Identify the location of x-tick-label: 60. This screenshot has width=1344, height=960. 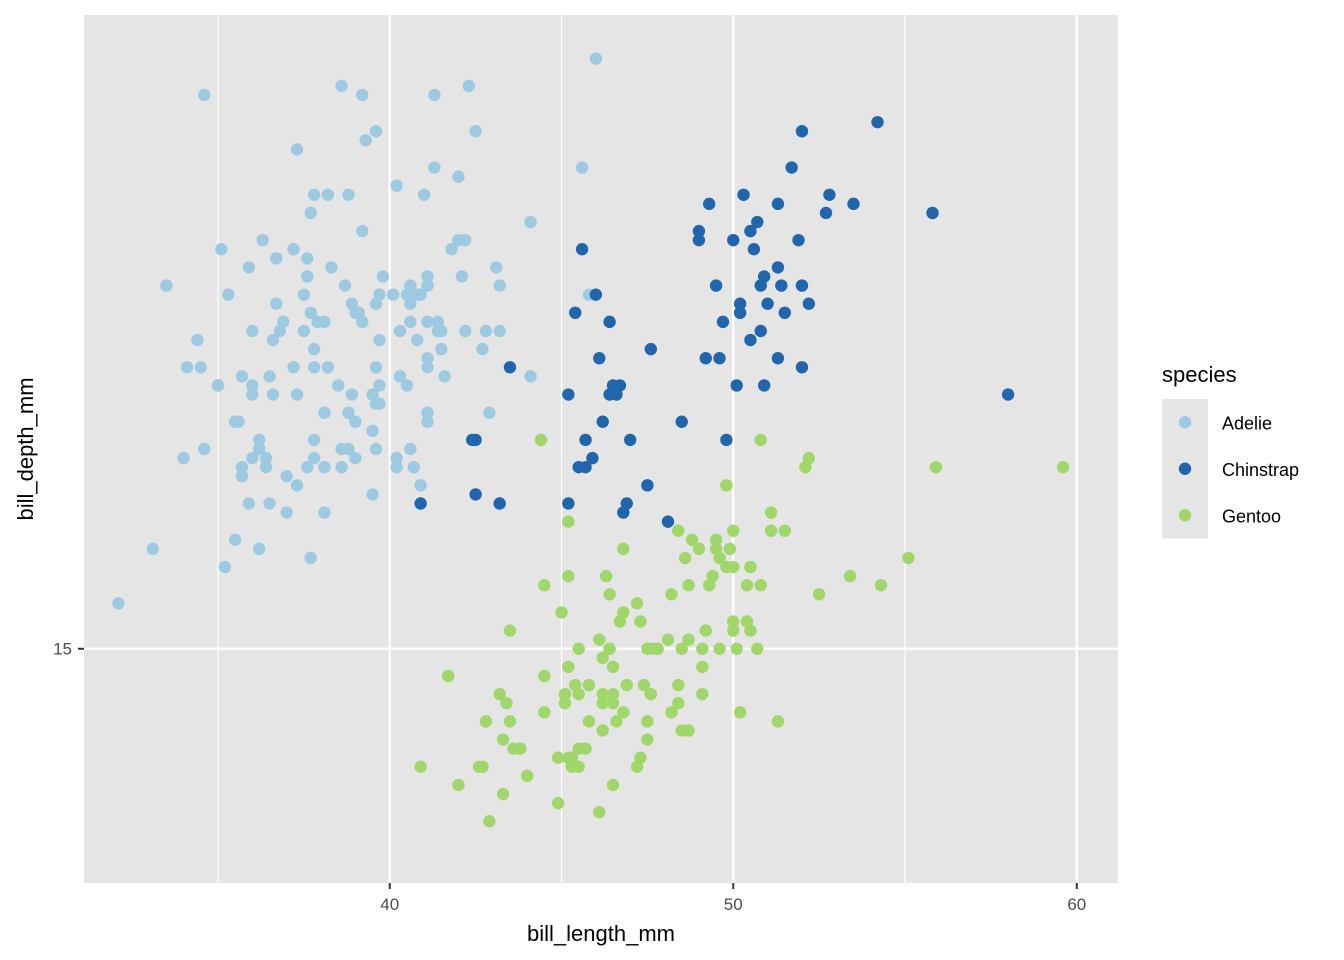
(1076, 904).